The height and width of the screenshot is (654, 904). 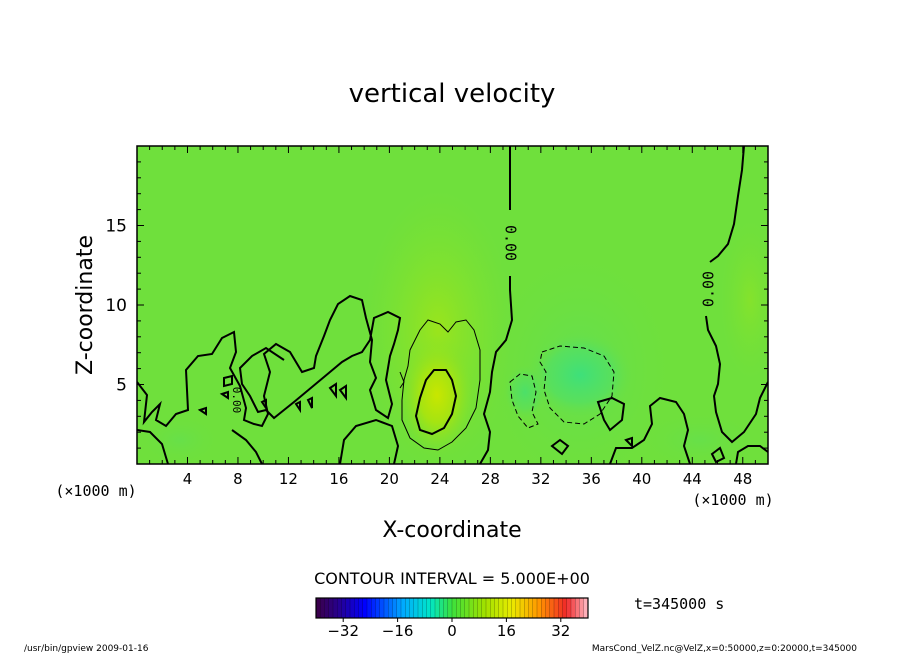 What do you see at coordinates (452, 578) in the screenshot?
I see `contour-interval: CONTOUR INTERVAL = 5.000E+00` at bounding box center [452, 578].